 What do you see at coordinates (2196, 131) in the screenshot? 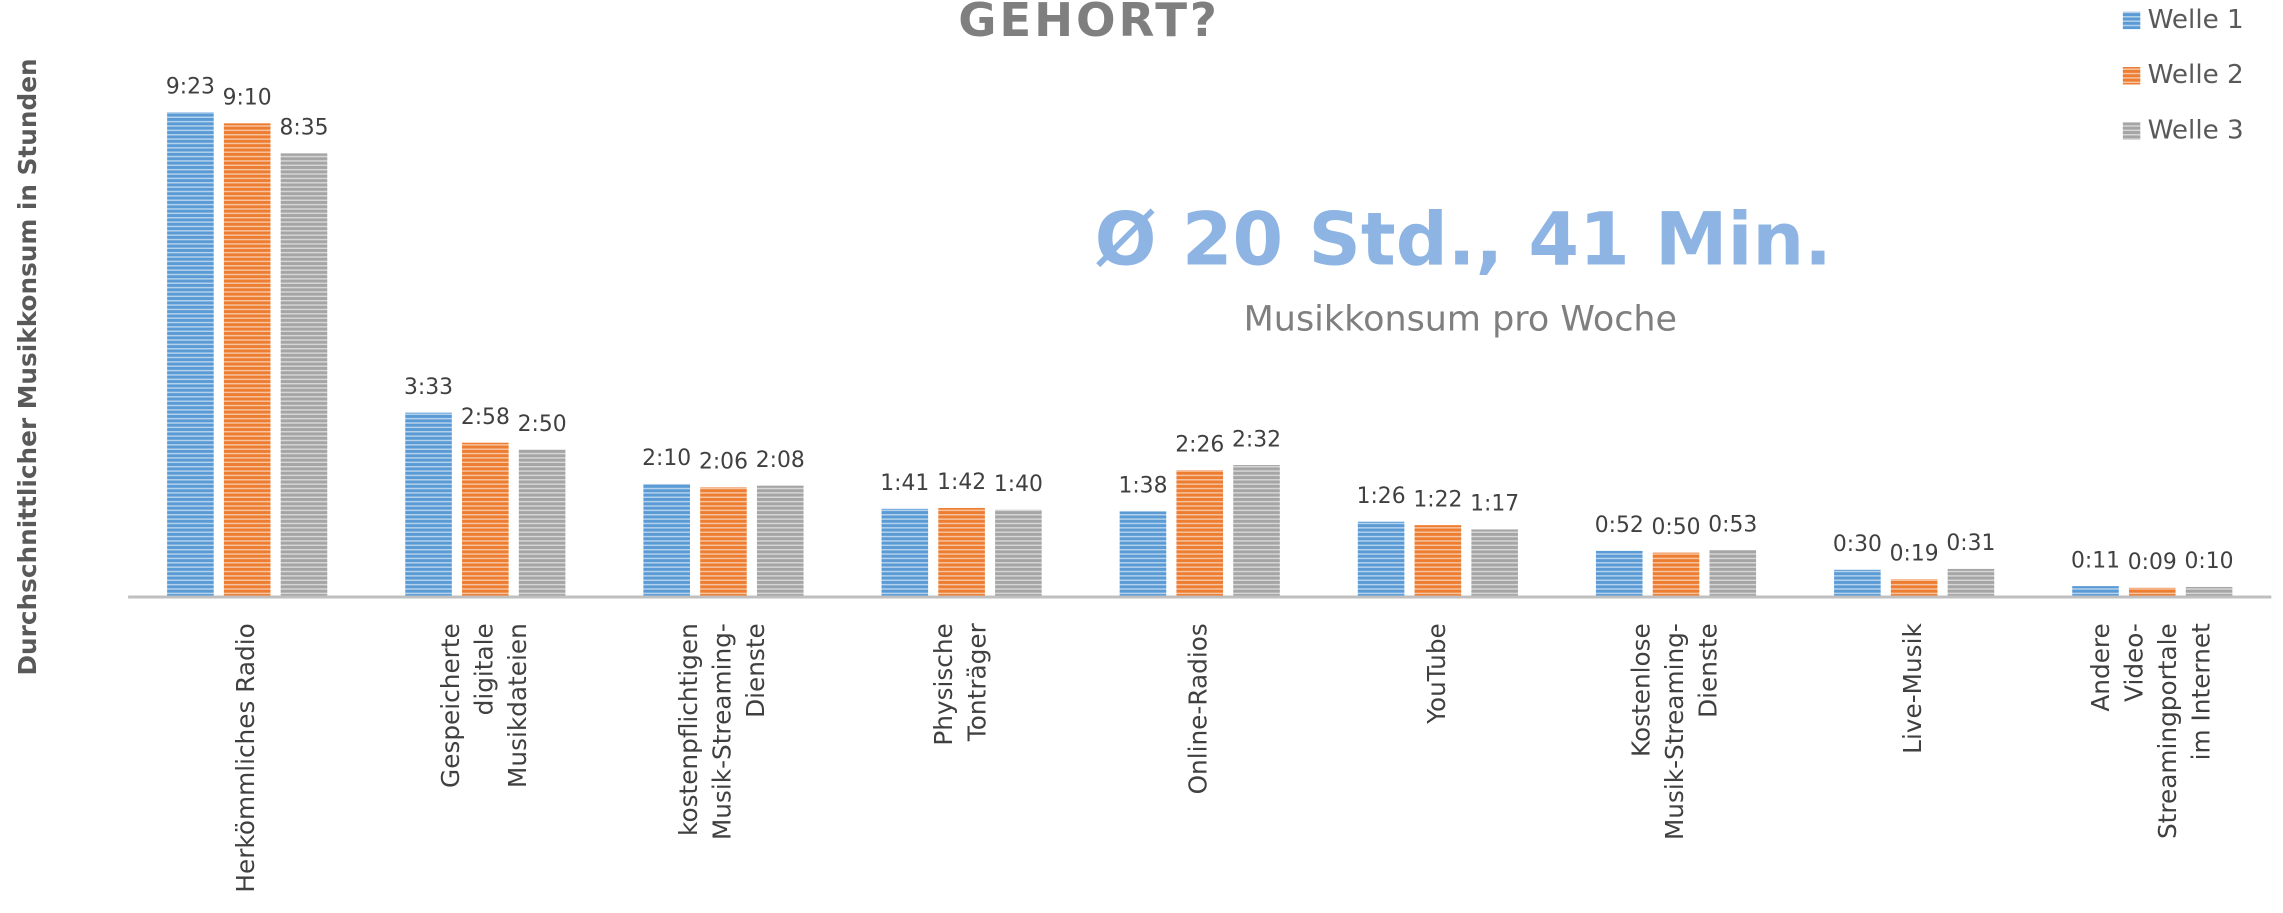
I see `legend-label: Welle 3` at bounding box center [2196, 131].